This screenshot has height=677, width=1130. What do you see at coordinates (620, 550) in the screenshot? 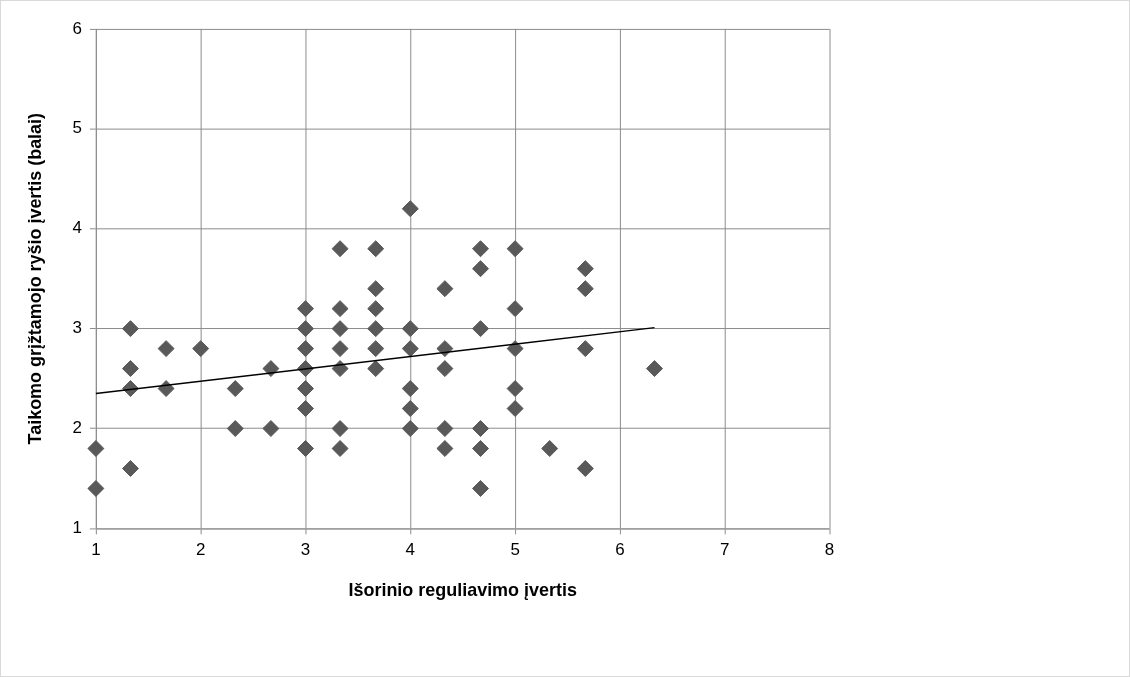
I see `x-tick-label: 6` at bounding box center [620, 550].